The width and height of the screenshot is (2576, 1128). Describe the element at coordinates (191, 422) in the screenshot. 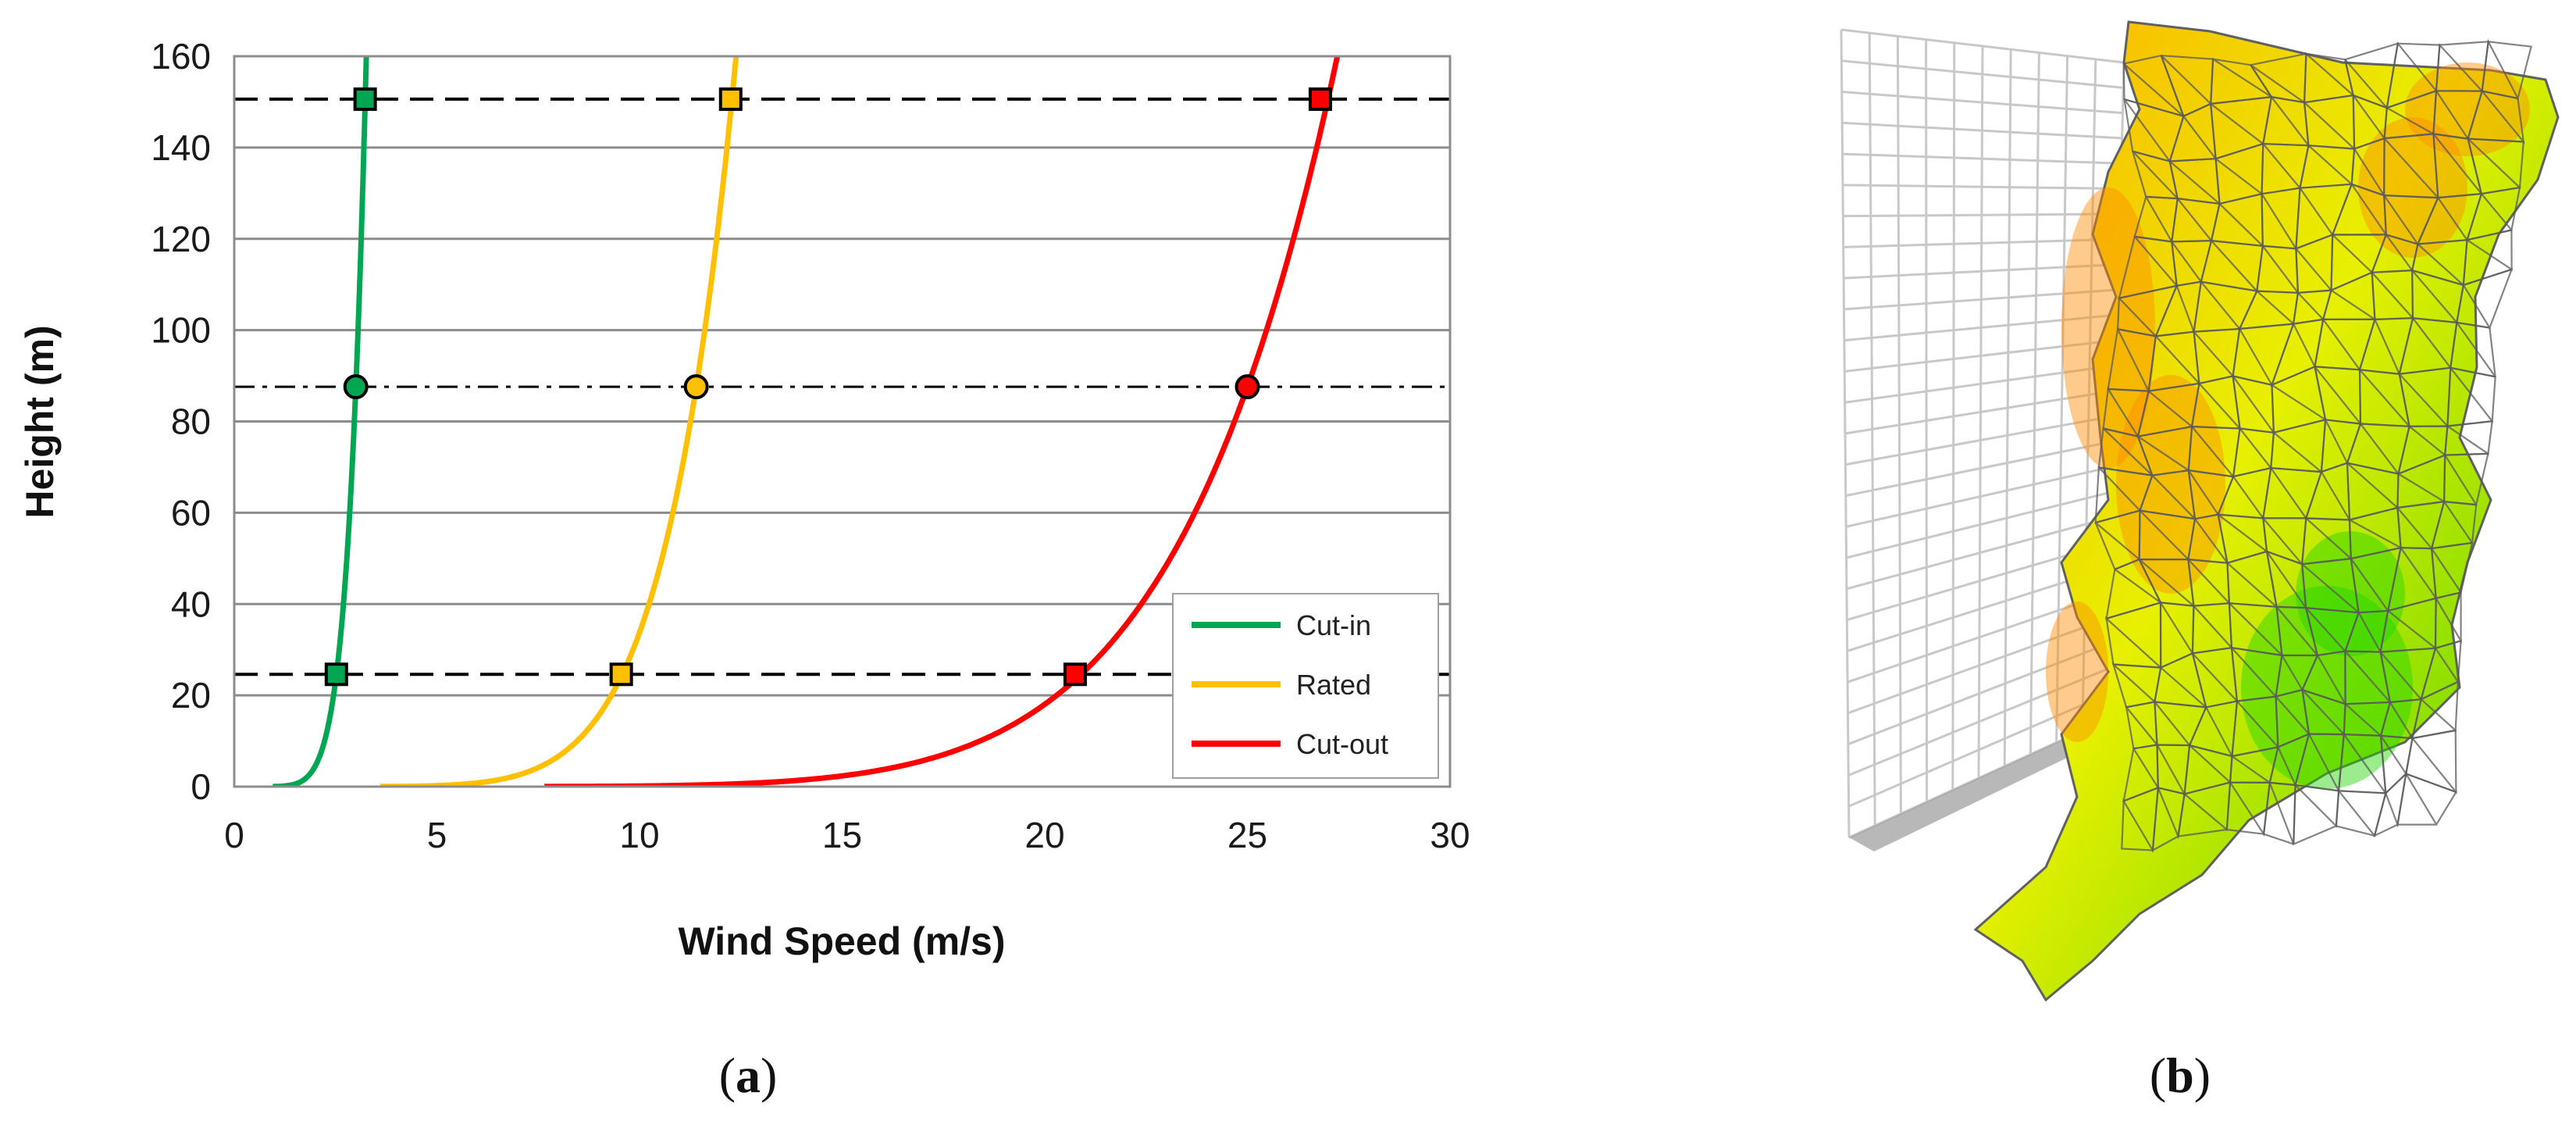

I see `y-tick-label: 80` at that location.